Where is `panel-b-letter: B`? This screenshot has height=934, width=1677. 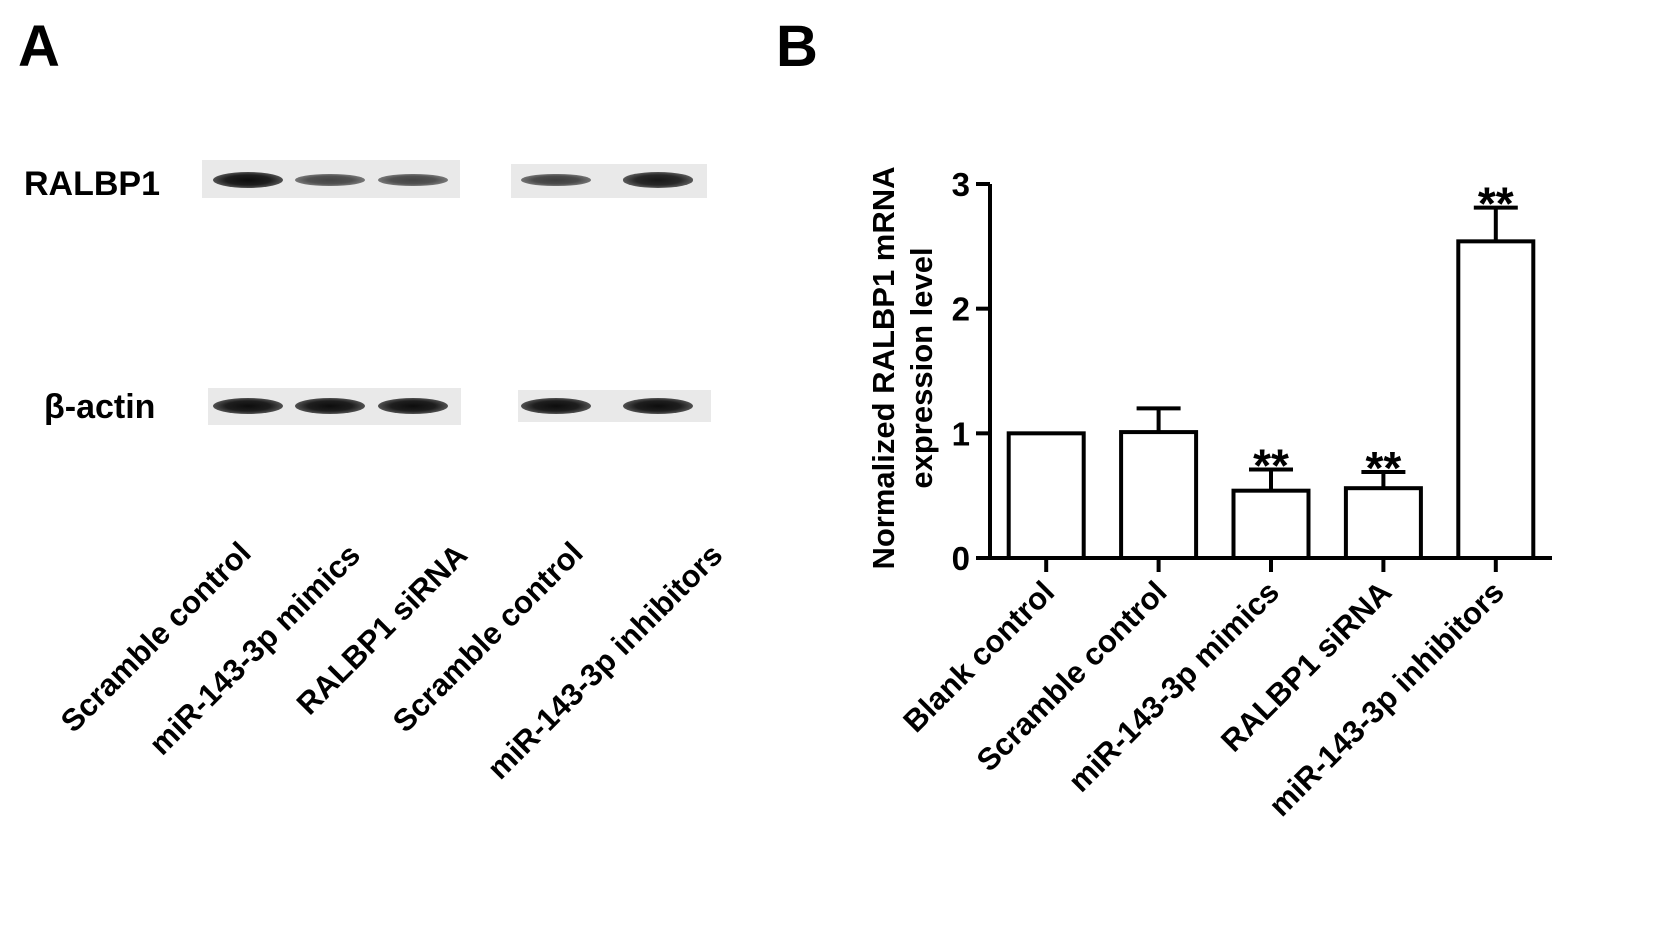
panel-b-letter: B is located at coordinates (797, 46).